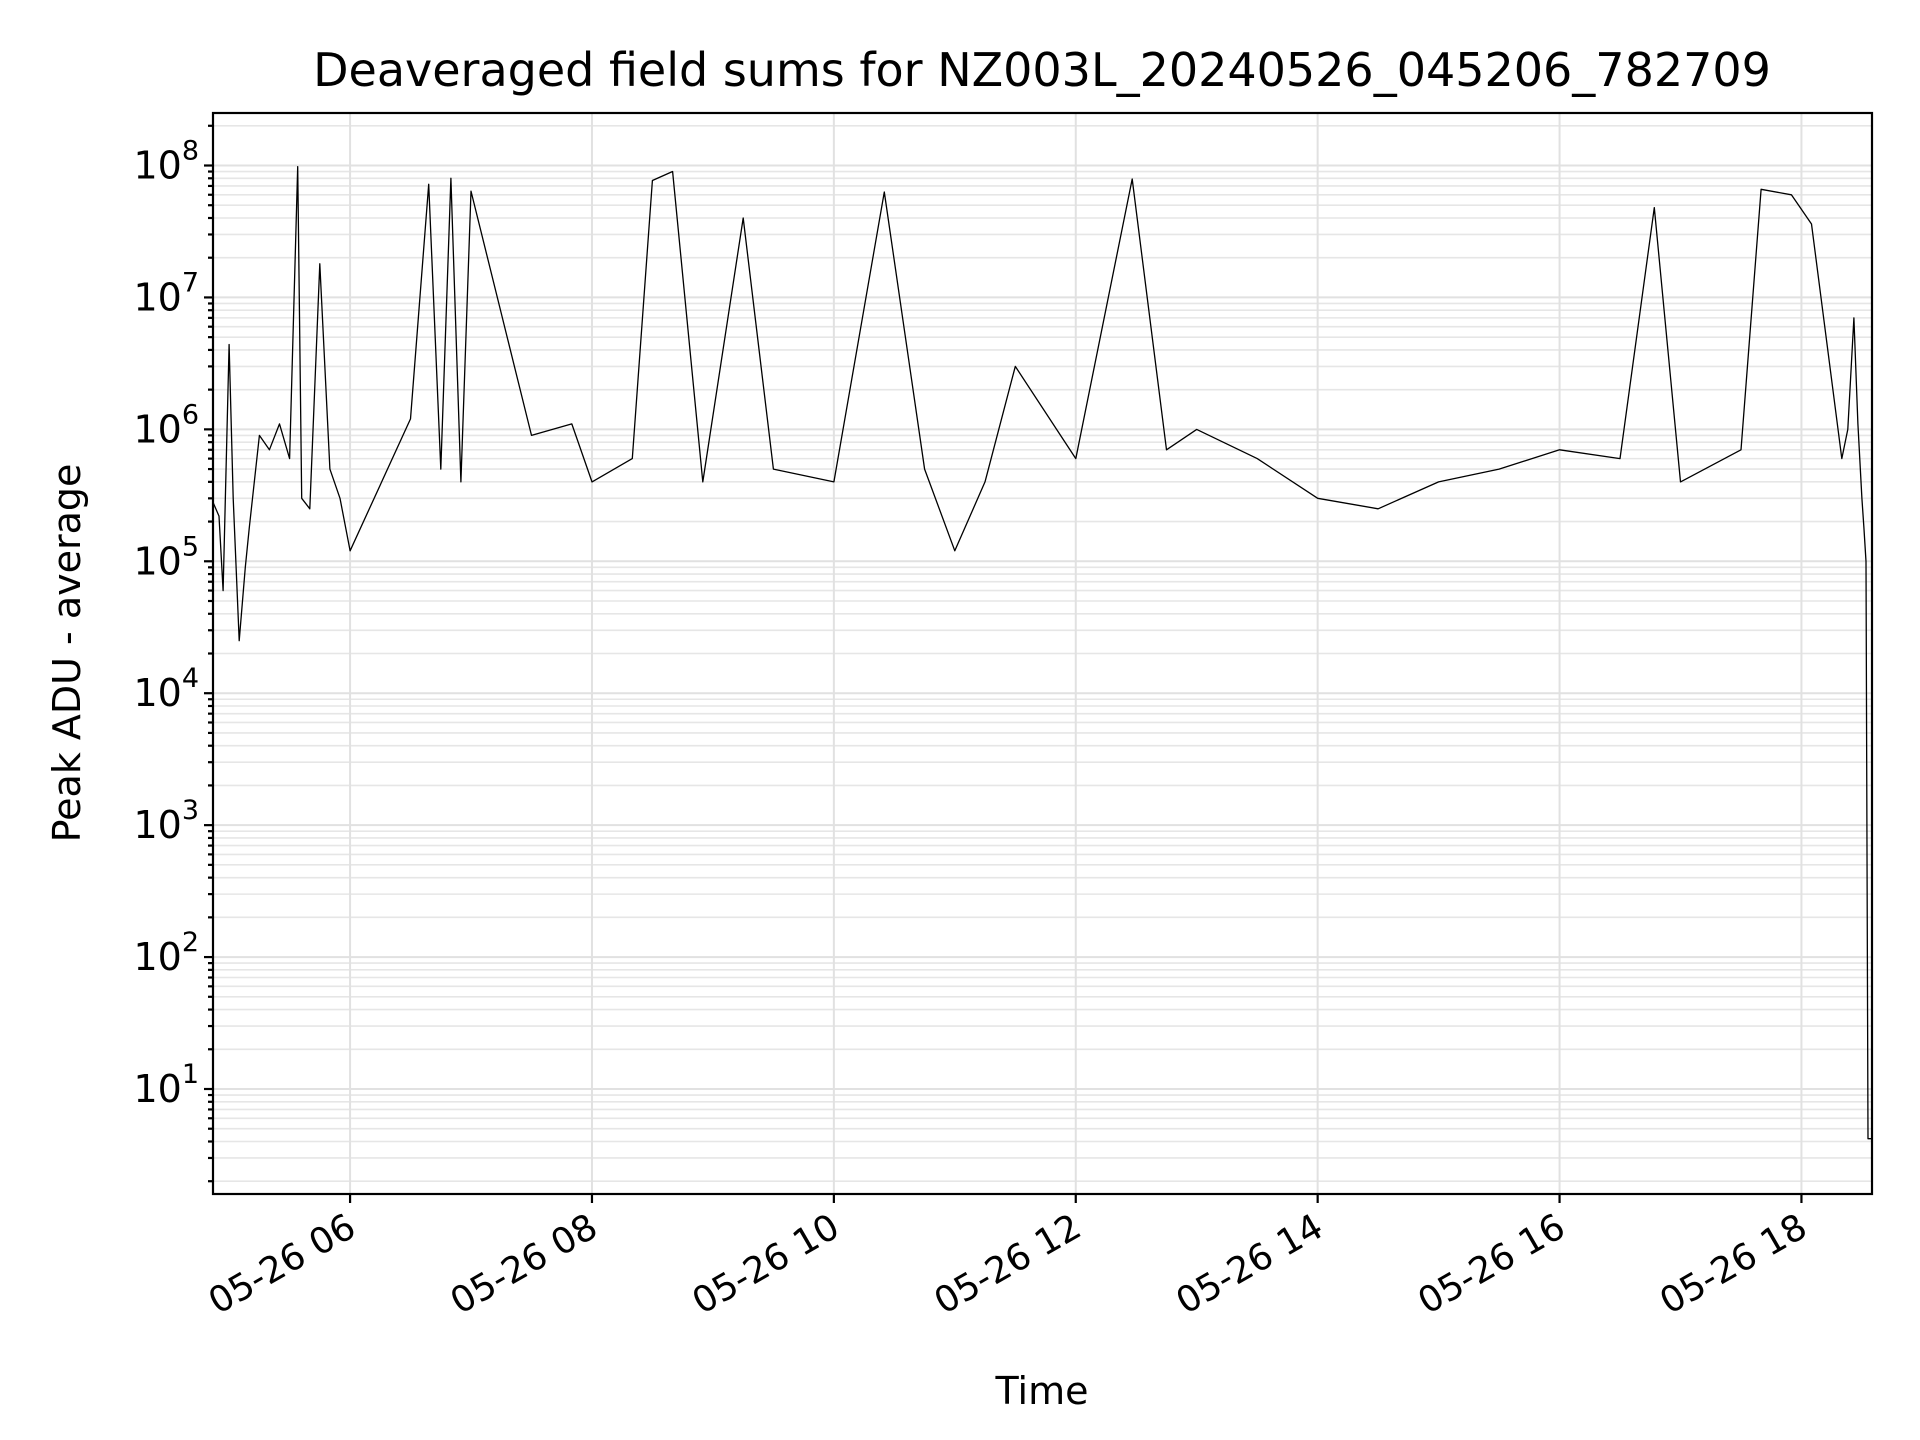 The width and height of the screenshot is (1920, 1440). Describe the element at coordinates (190, 150) in the screenshot. I see `y-tick-exponent: 8` at that location.